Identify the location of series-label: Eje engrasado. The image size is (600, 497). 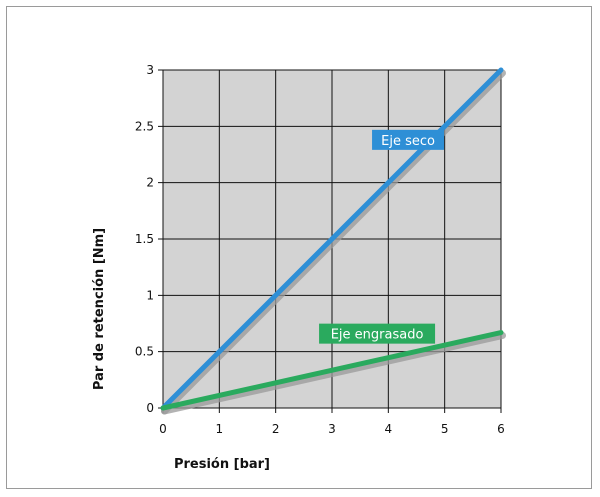
(377, 335).